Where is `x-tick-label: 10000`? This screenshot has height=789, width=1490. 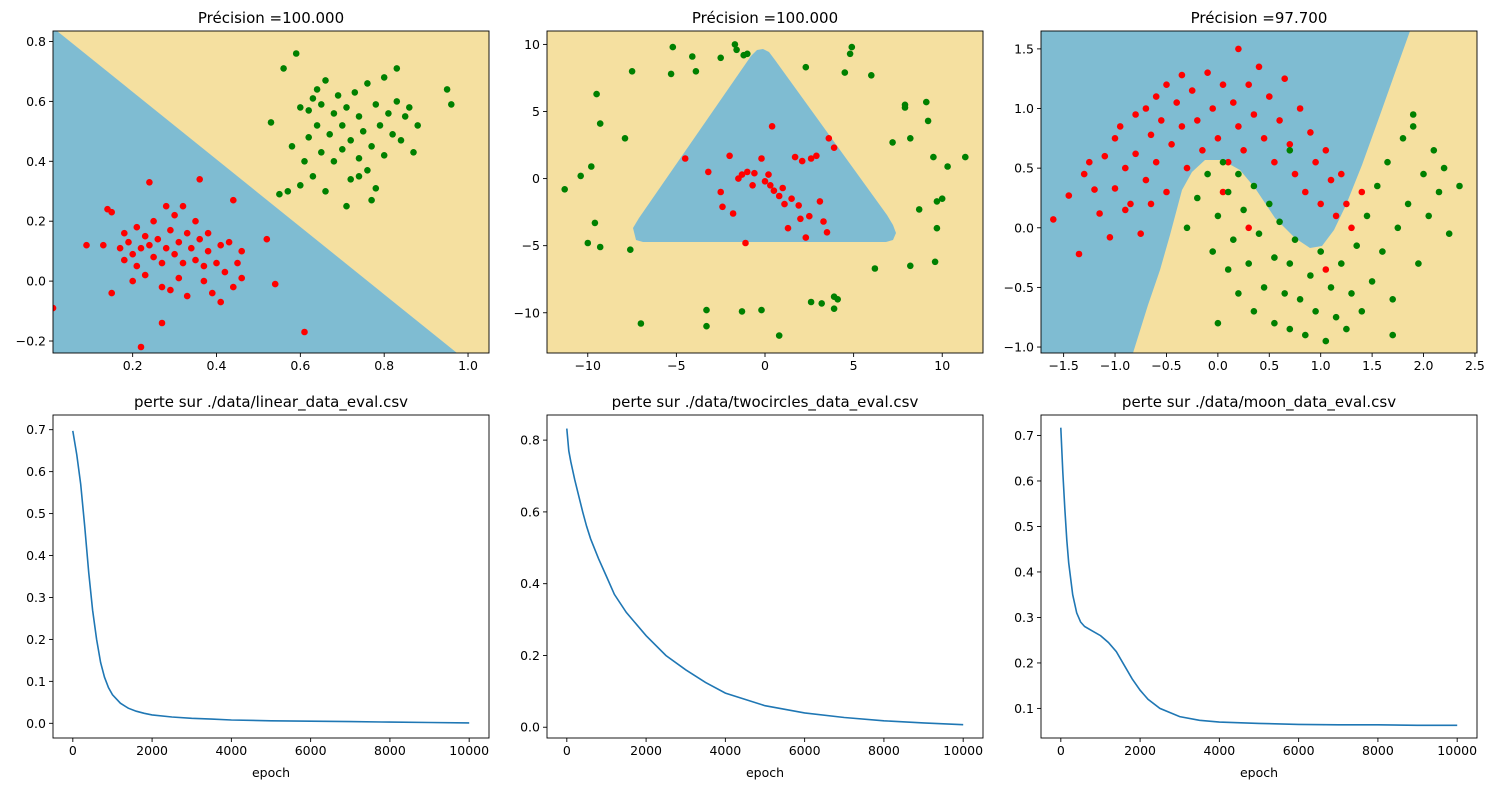
x-tick-label: 10000 is located at coordinates (1457, 750).